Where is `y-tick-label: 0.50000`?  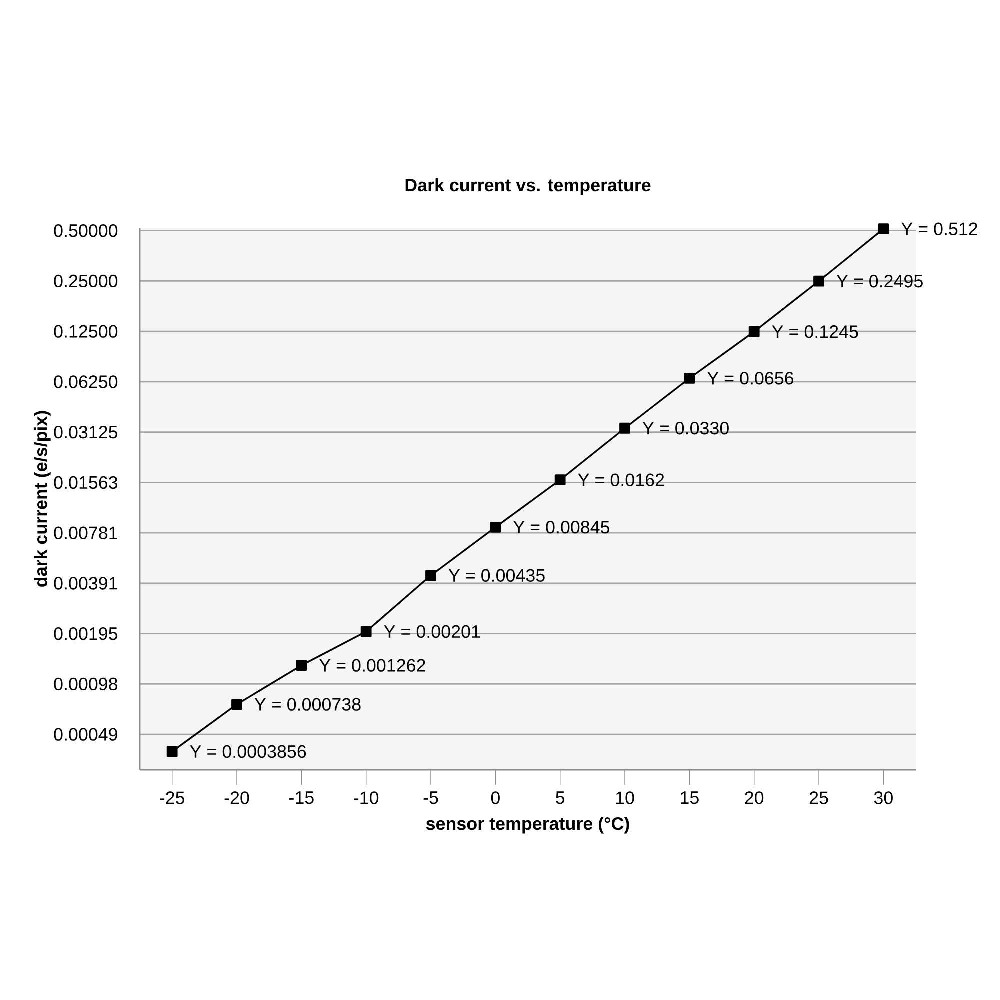
y-tick-label: 0.50000 is located at coordinates (86, 231).